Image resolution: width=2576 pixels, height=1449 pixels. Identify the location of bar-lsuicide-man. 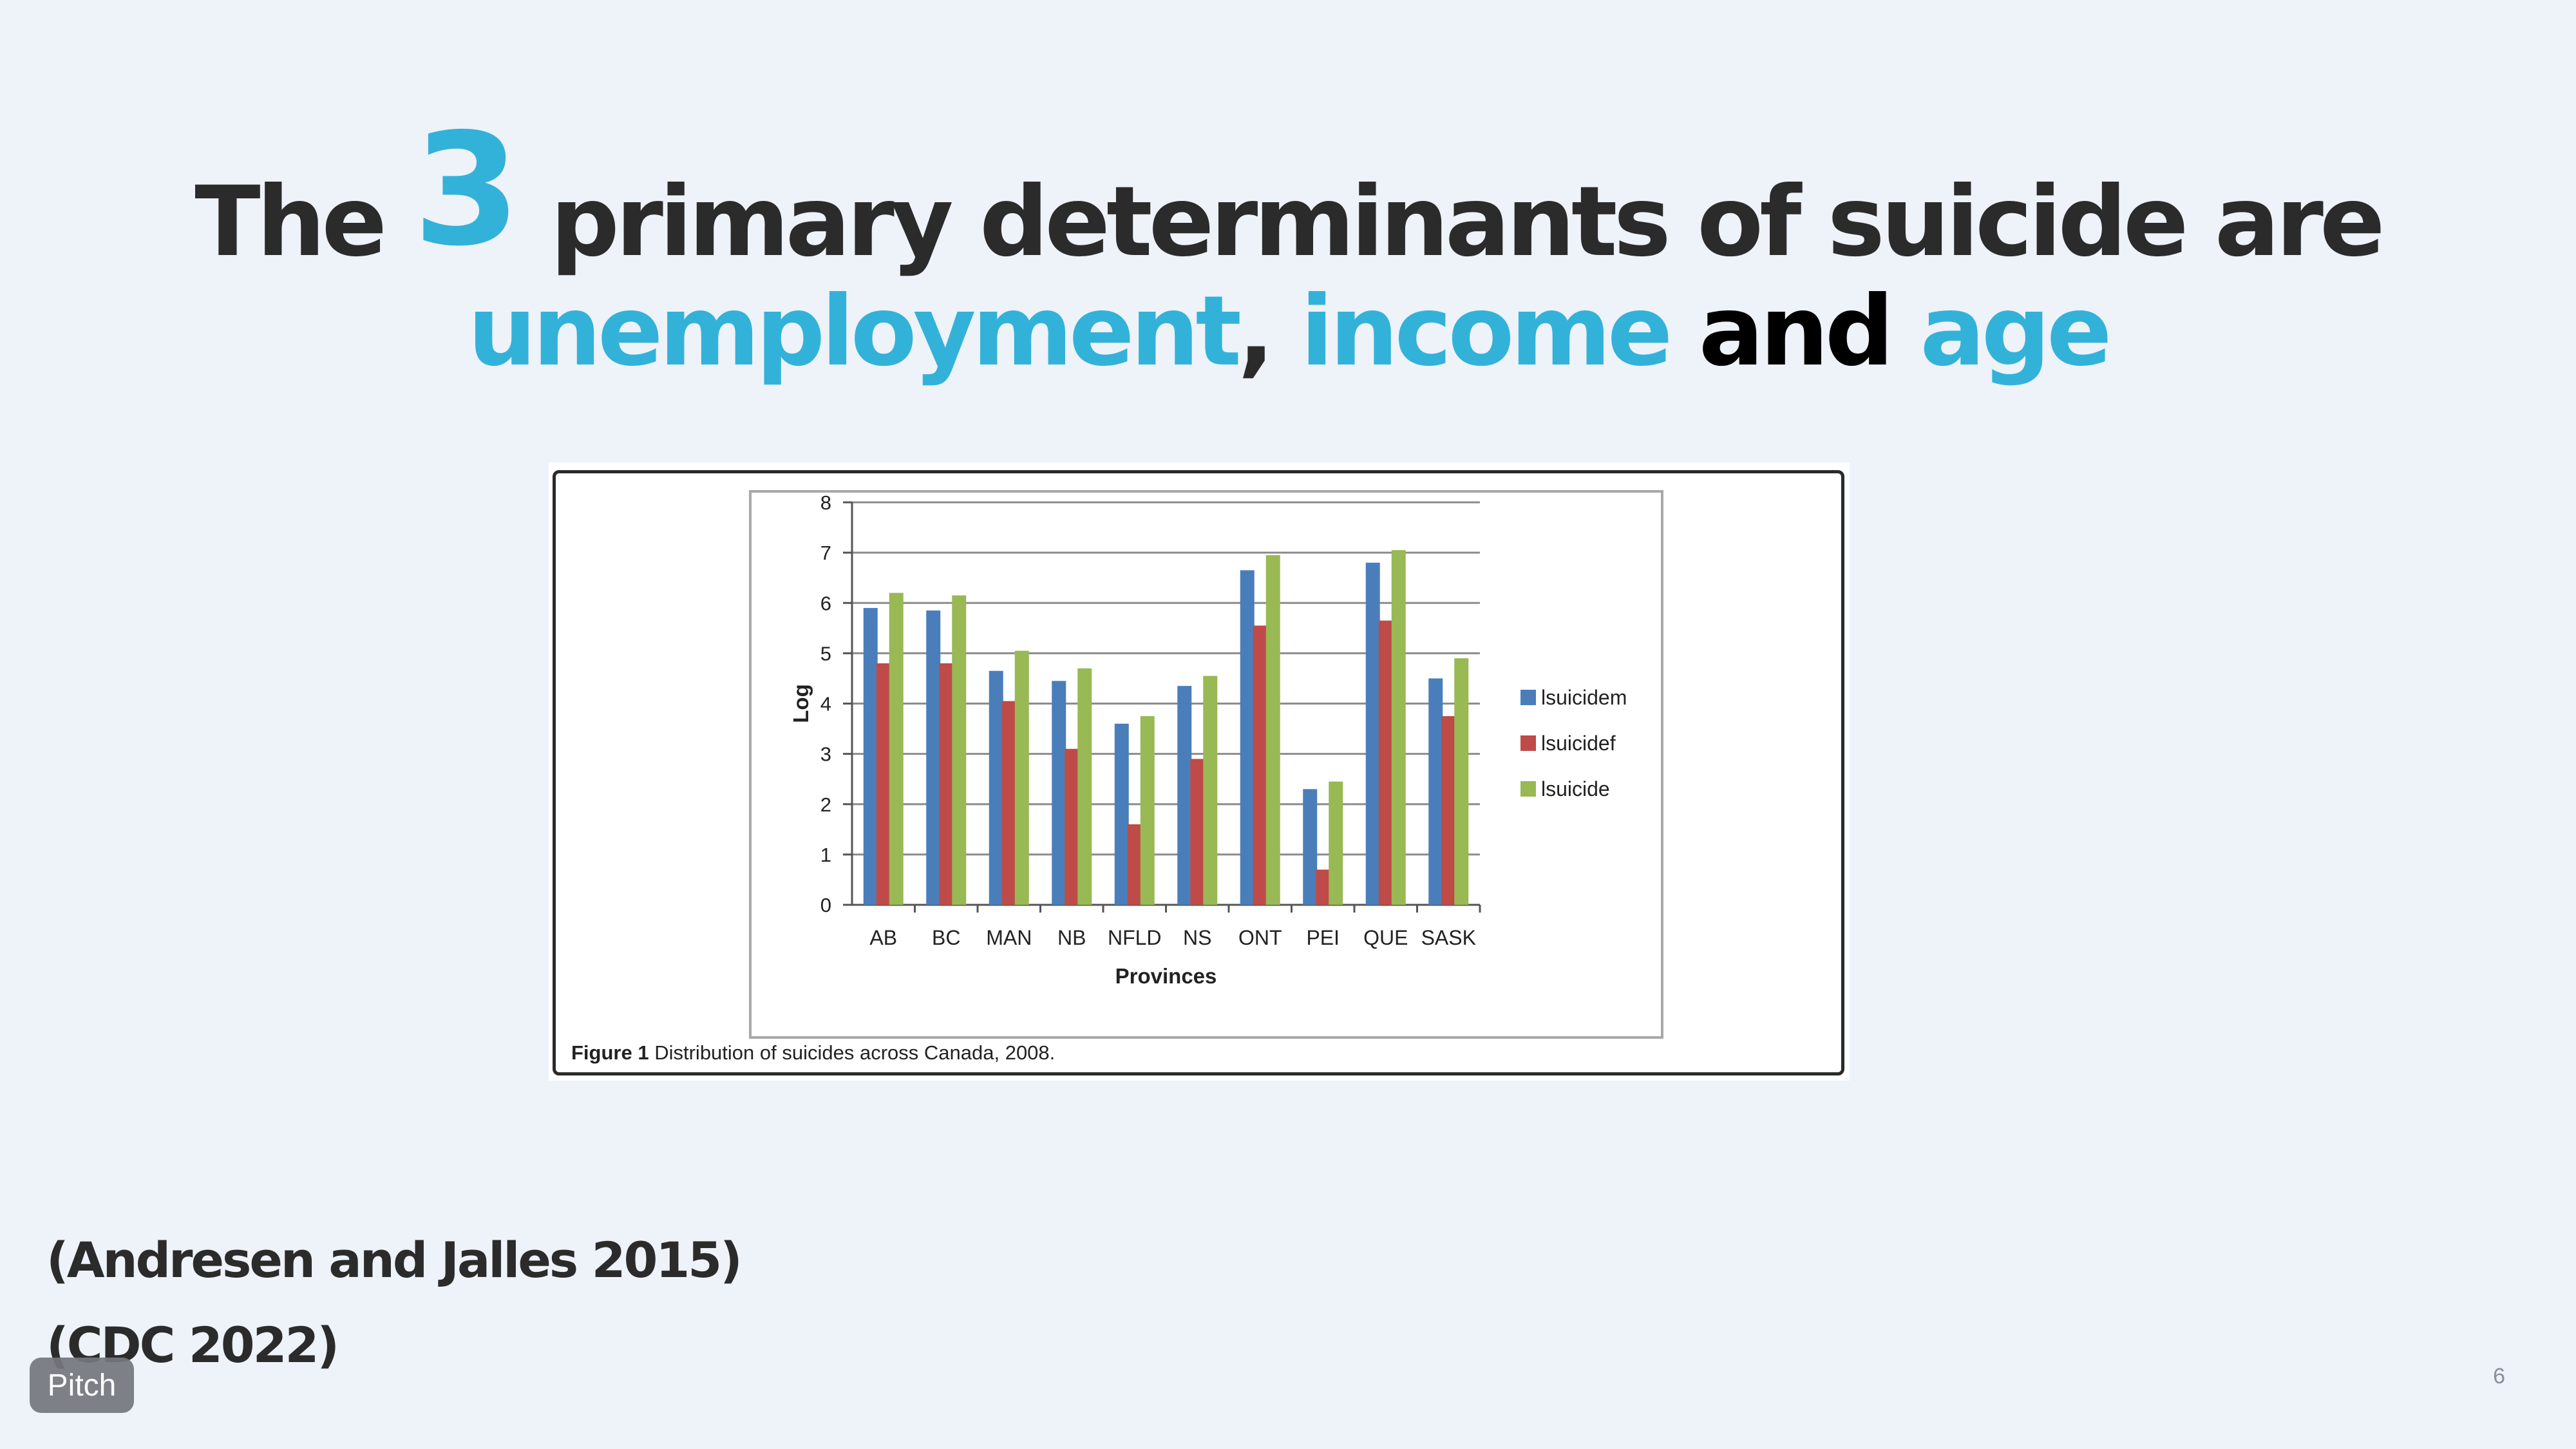
(1021, 778).